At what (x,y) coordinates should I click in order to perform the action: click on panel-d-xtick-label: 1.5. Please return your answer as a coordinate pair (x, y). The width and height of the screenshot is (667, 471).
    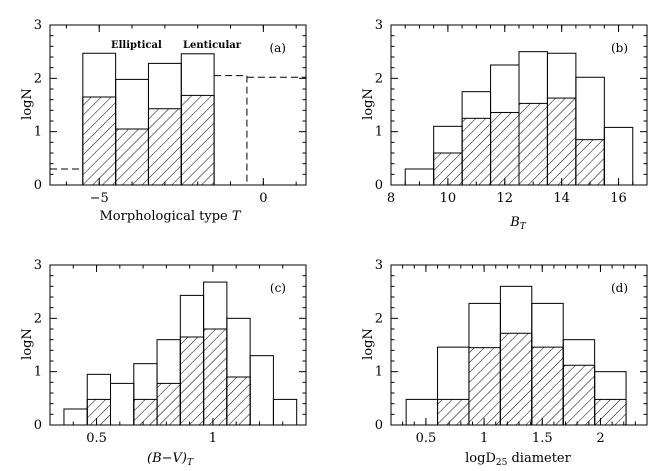
    Looking at the image, I should click on (542, 438).